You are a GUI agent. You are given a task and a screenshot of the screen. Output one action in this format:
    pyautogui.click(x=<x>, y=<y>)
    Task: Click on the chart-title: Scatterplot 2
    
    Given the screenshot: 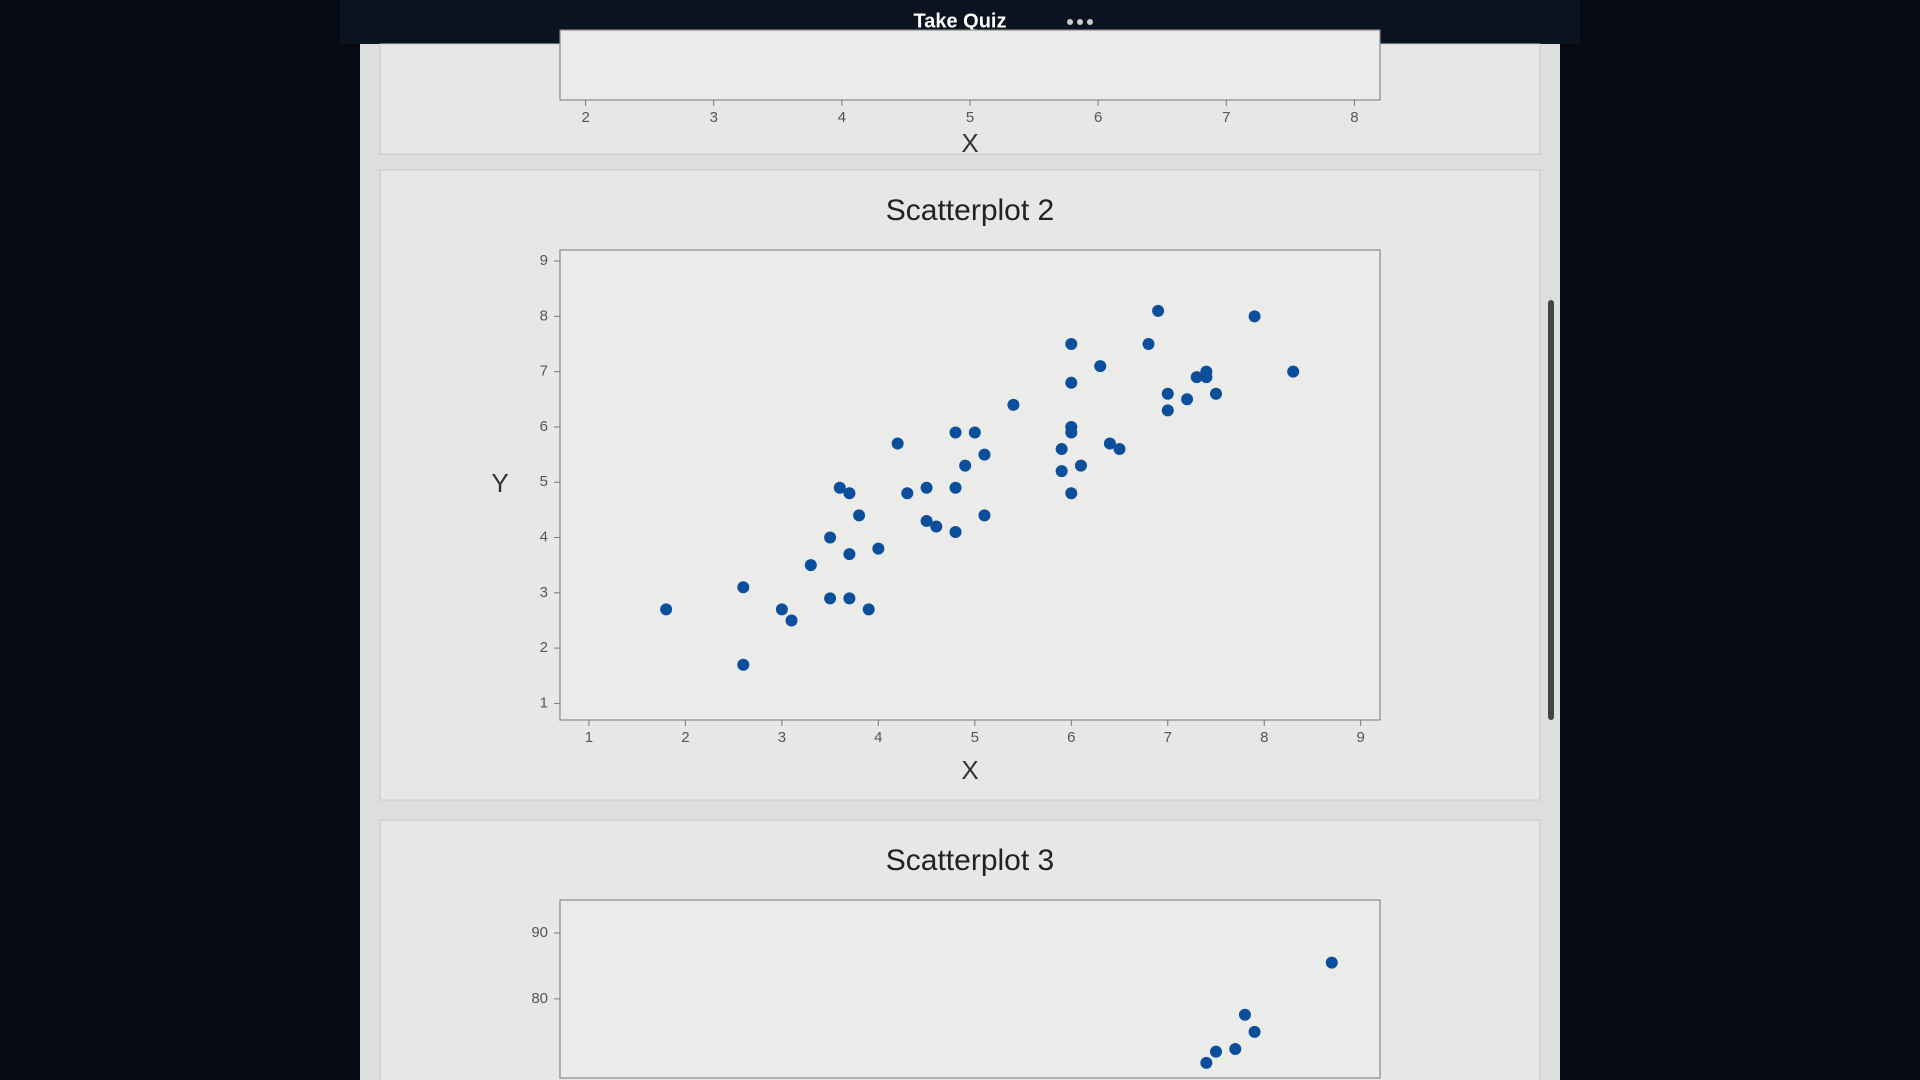 What is the action you would take?
    pyautogui.click(x=970, y=210)
    